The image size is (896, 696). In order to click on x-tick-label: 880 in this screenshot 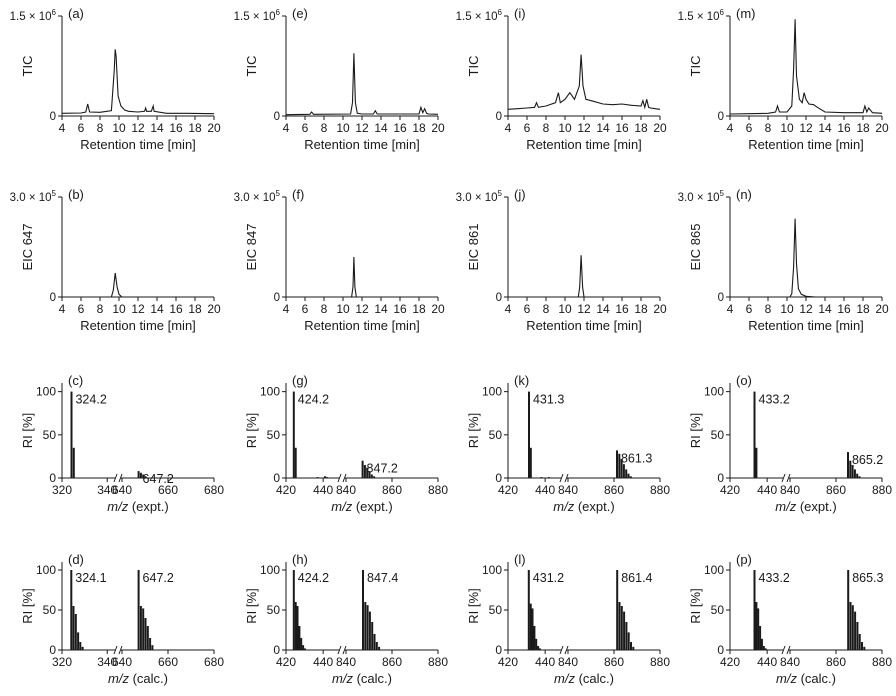, I will do `click(438, 490)`.